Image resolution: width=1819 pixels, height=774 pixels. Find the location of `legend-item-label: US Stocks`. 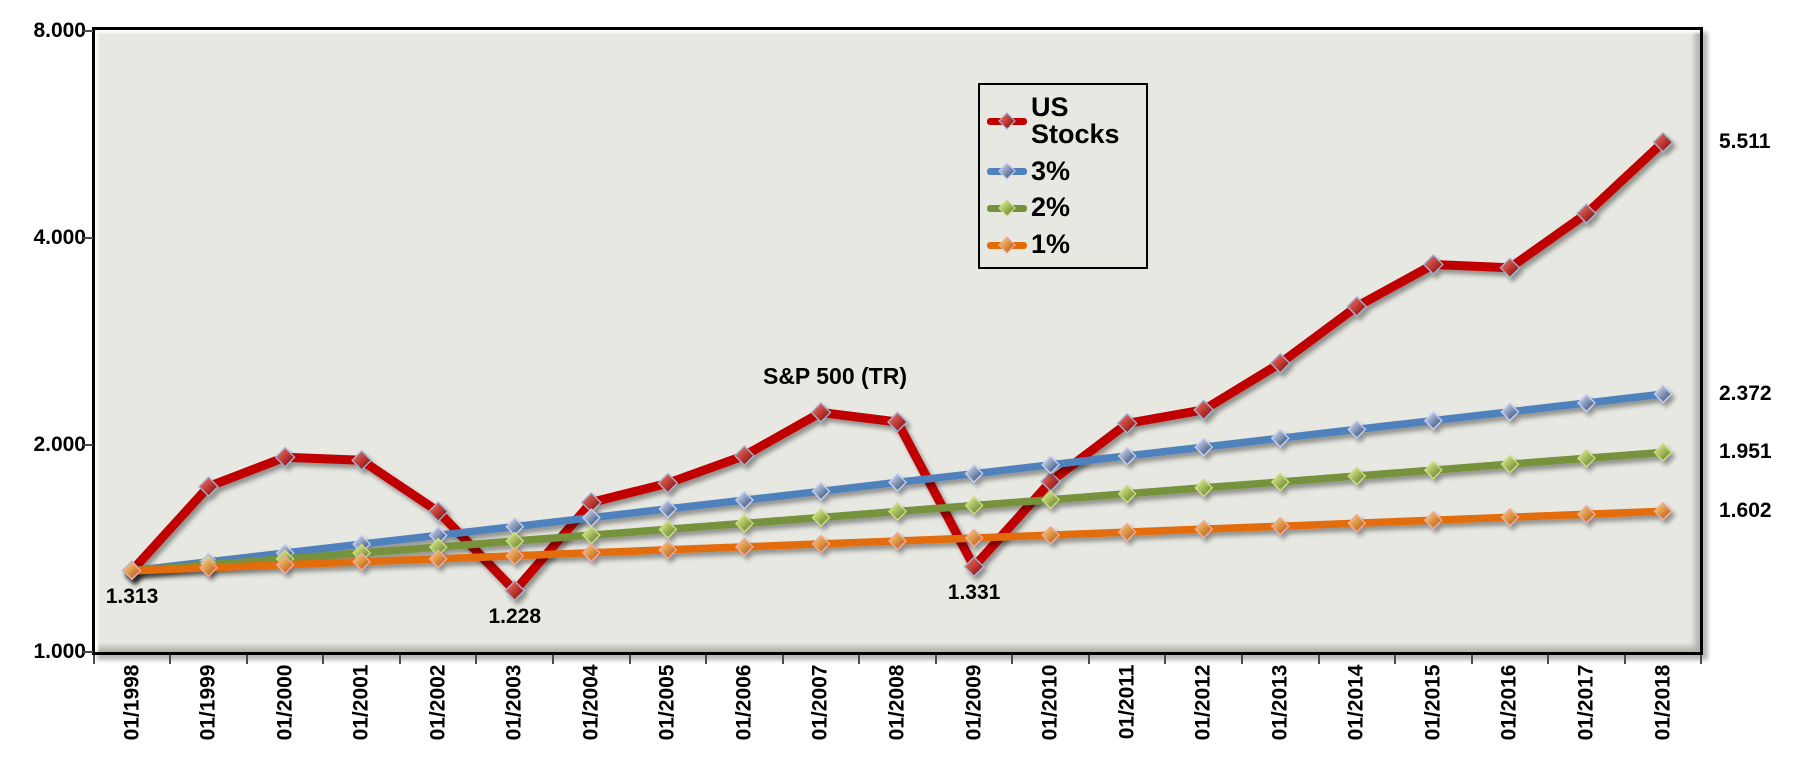

legend-item-label: US Stocks is located at coordinates (1075, 120).